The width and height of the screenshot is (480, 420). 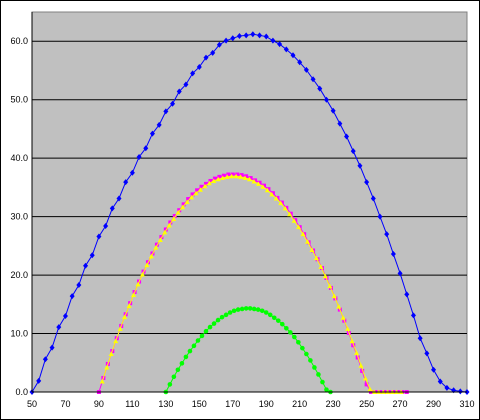 I want to click on y-tick-label: 20.0, so click(x=19, y=275).